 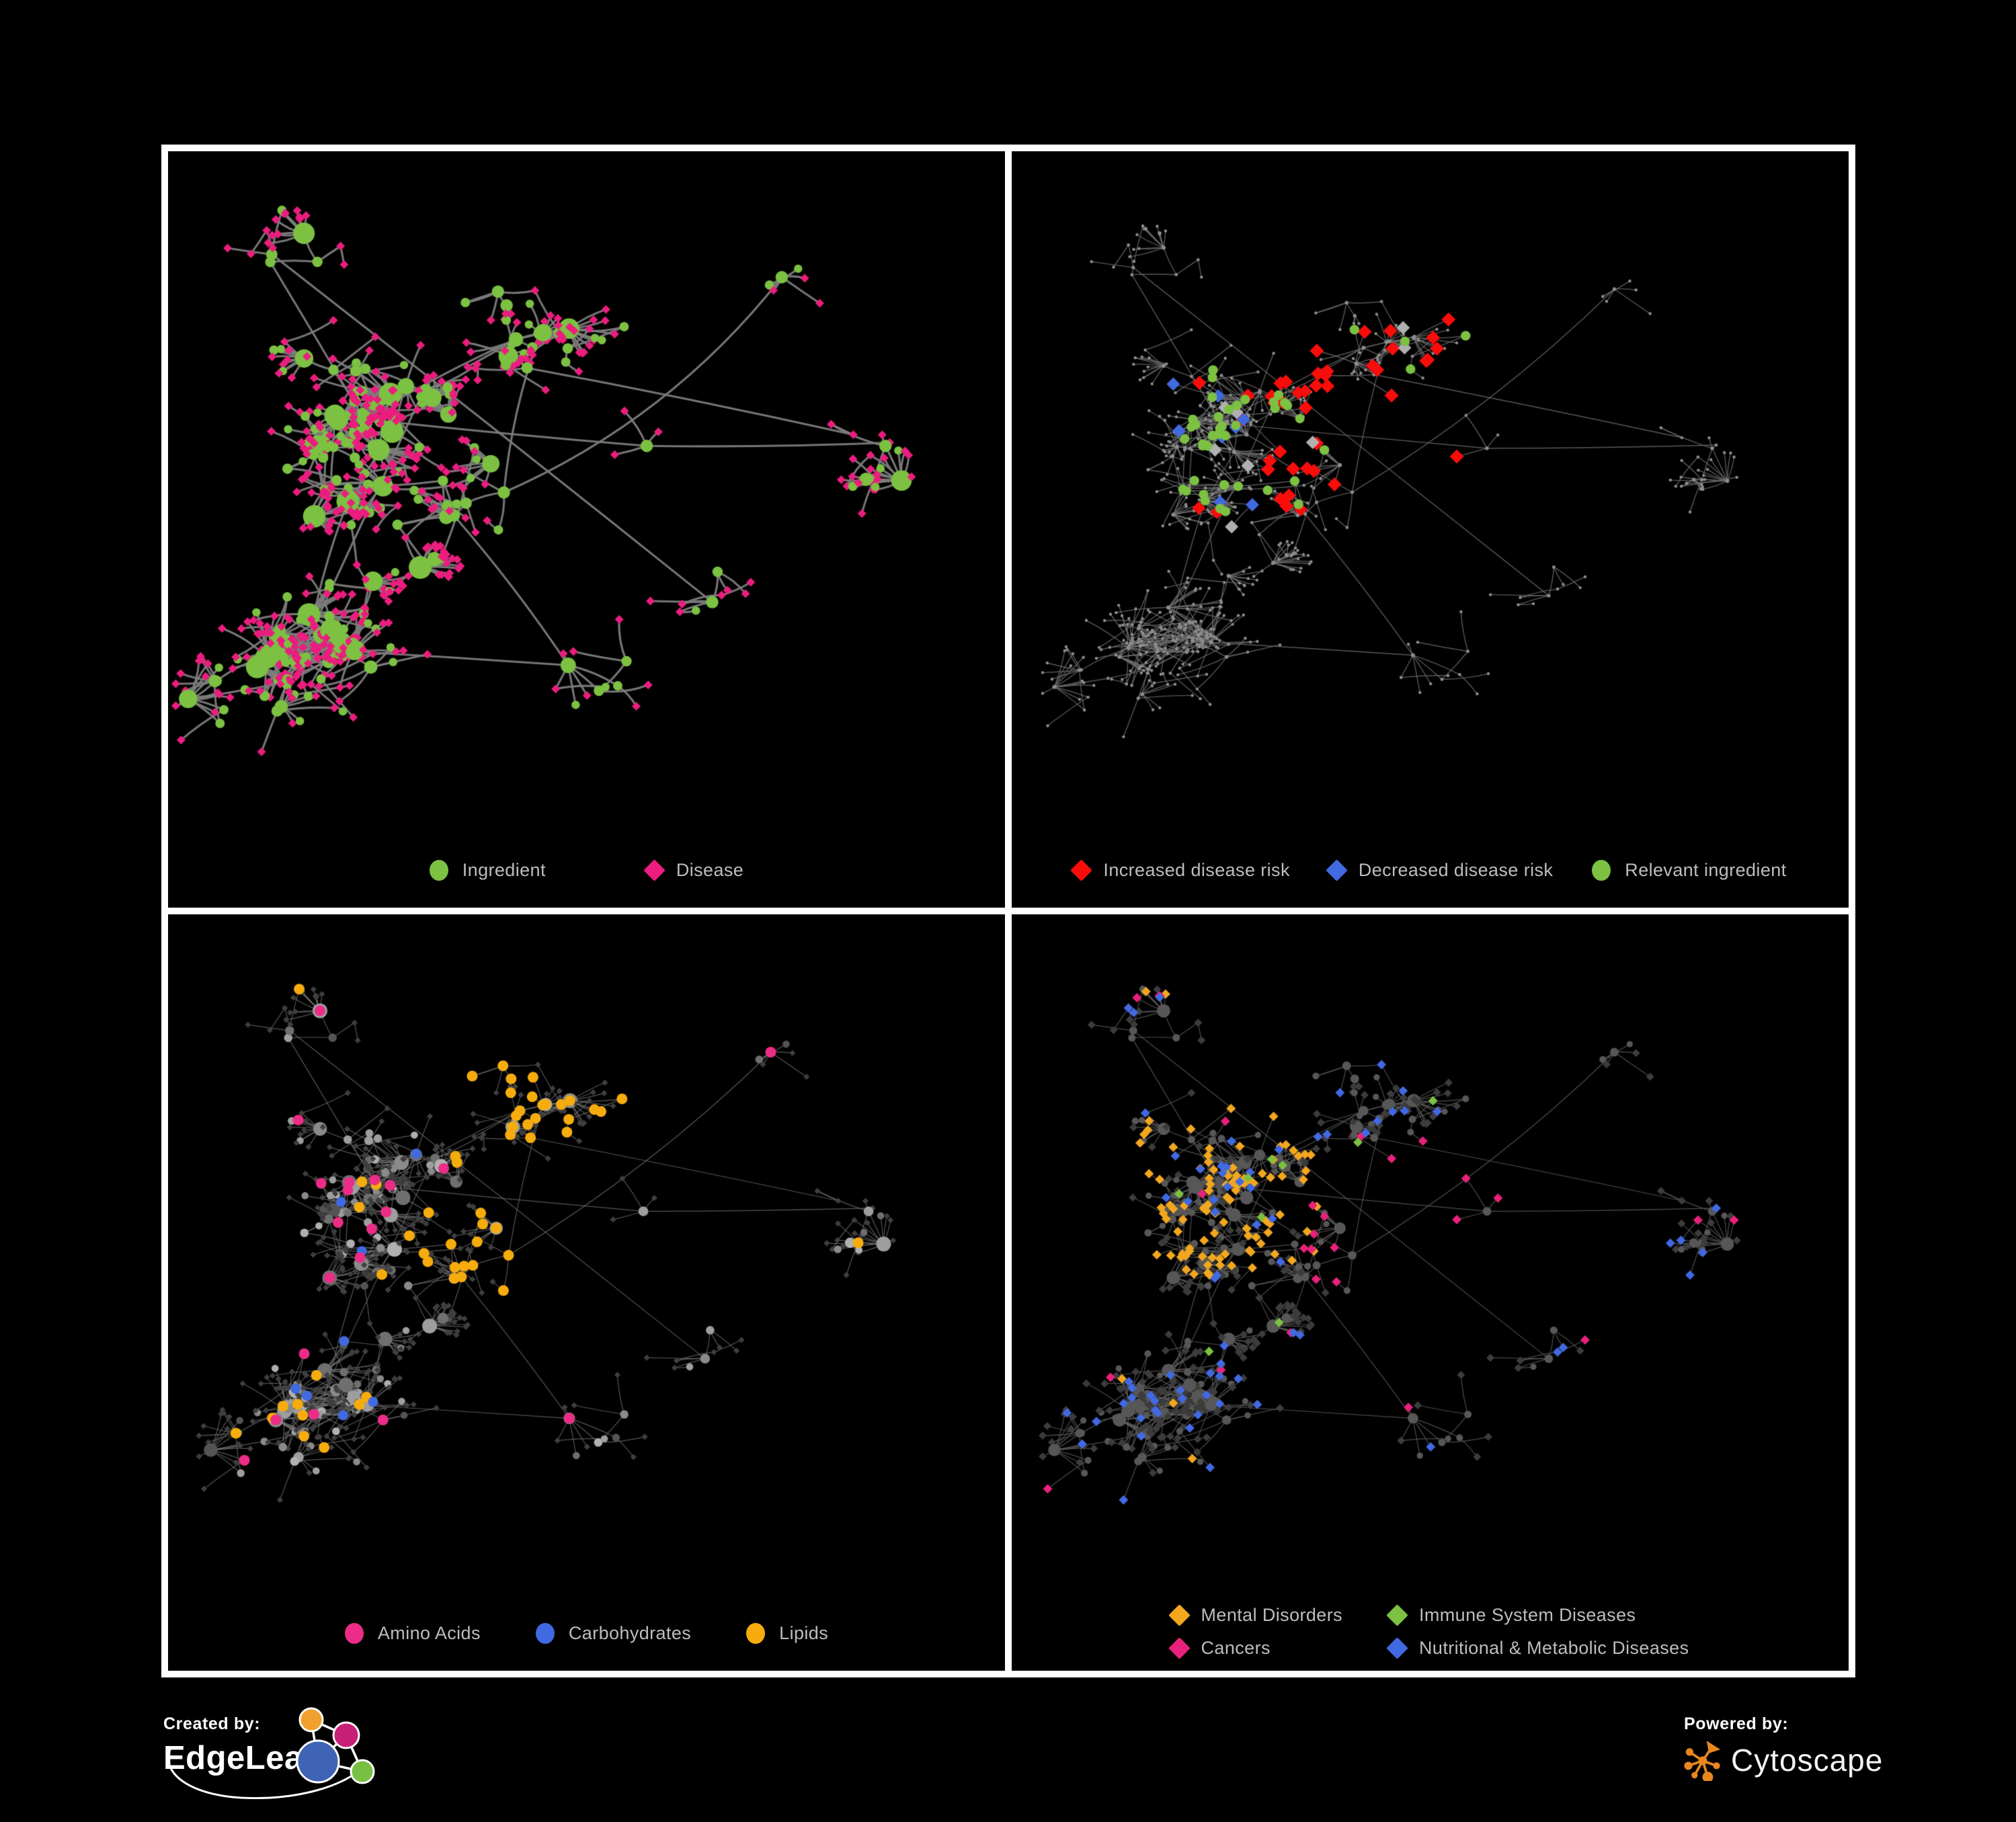 I want to click on legend-item-immune-system-diseases: Immune System Diseases, so click(x=1537, y=1615).